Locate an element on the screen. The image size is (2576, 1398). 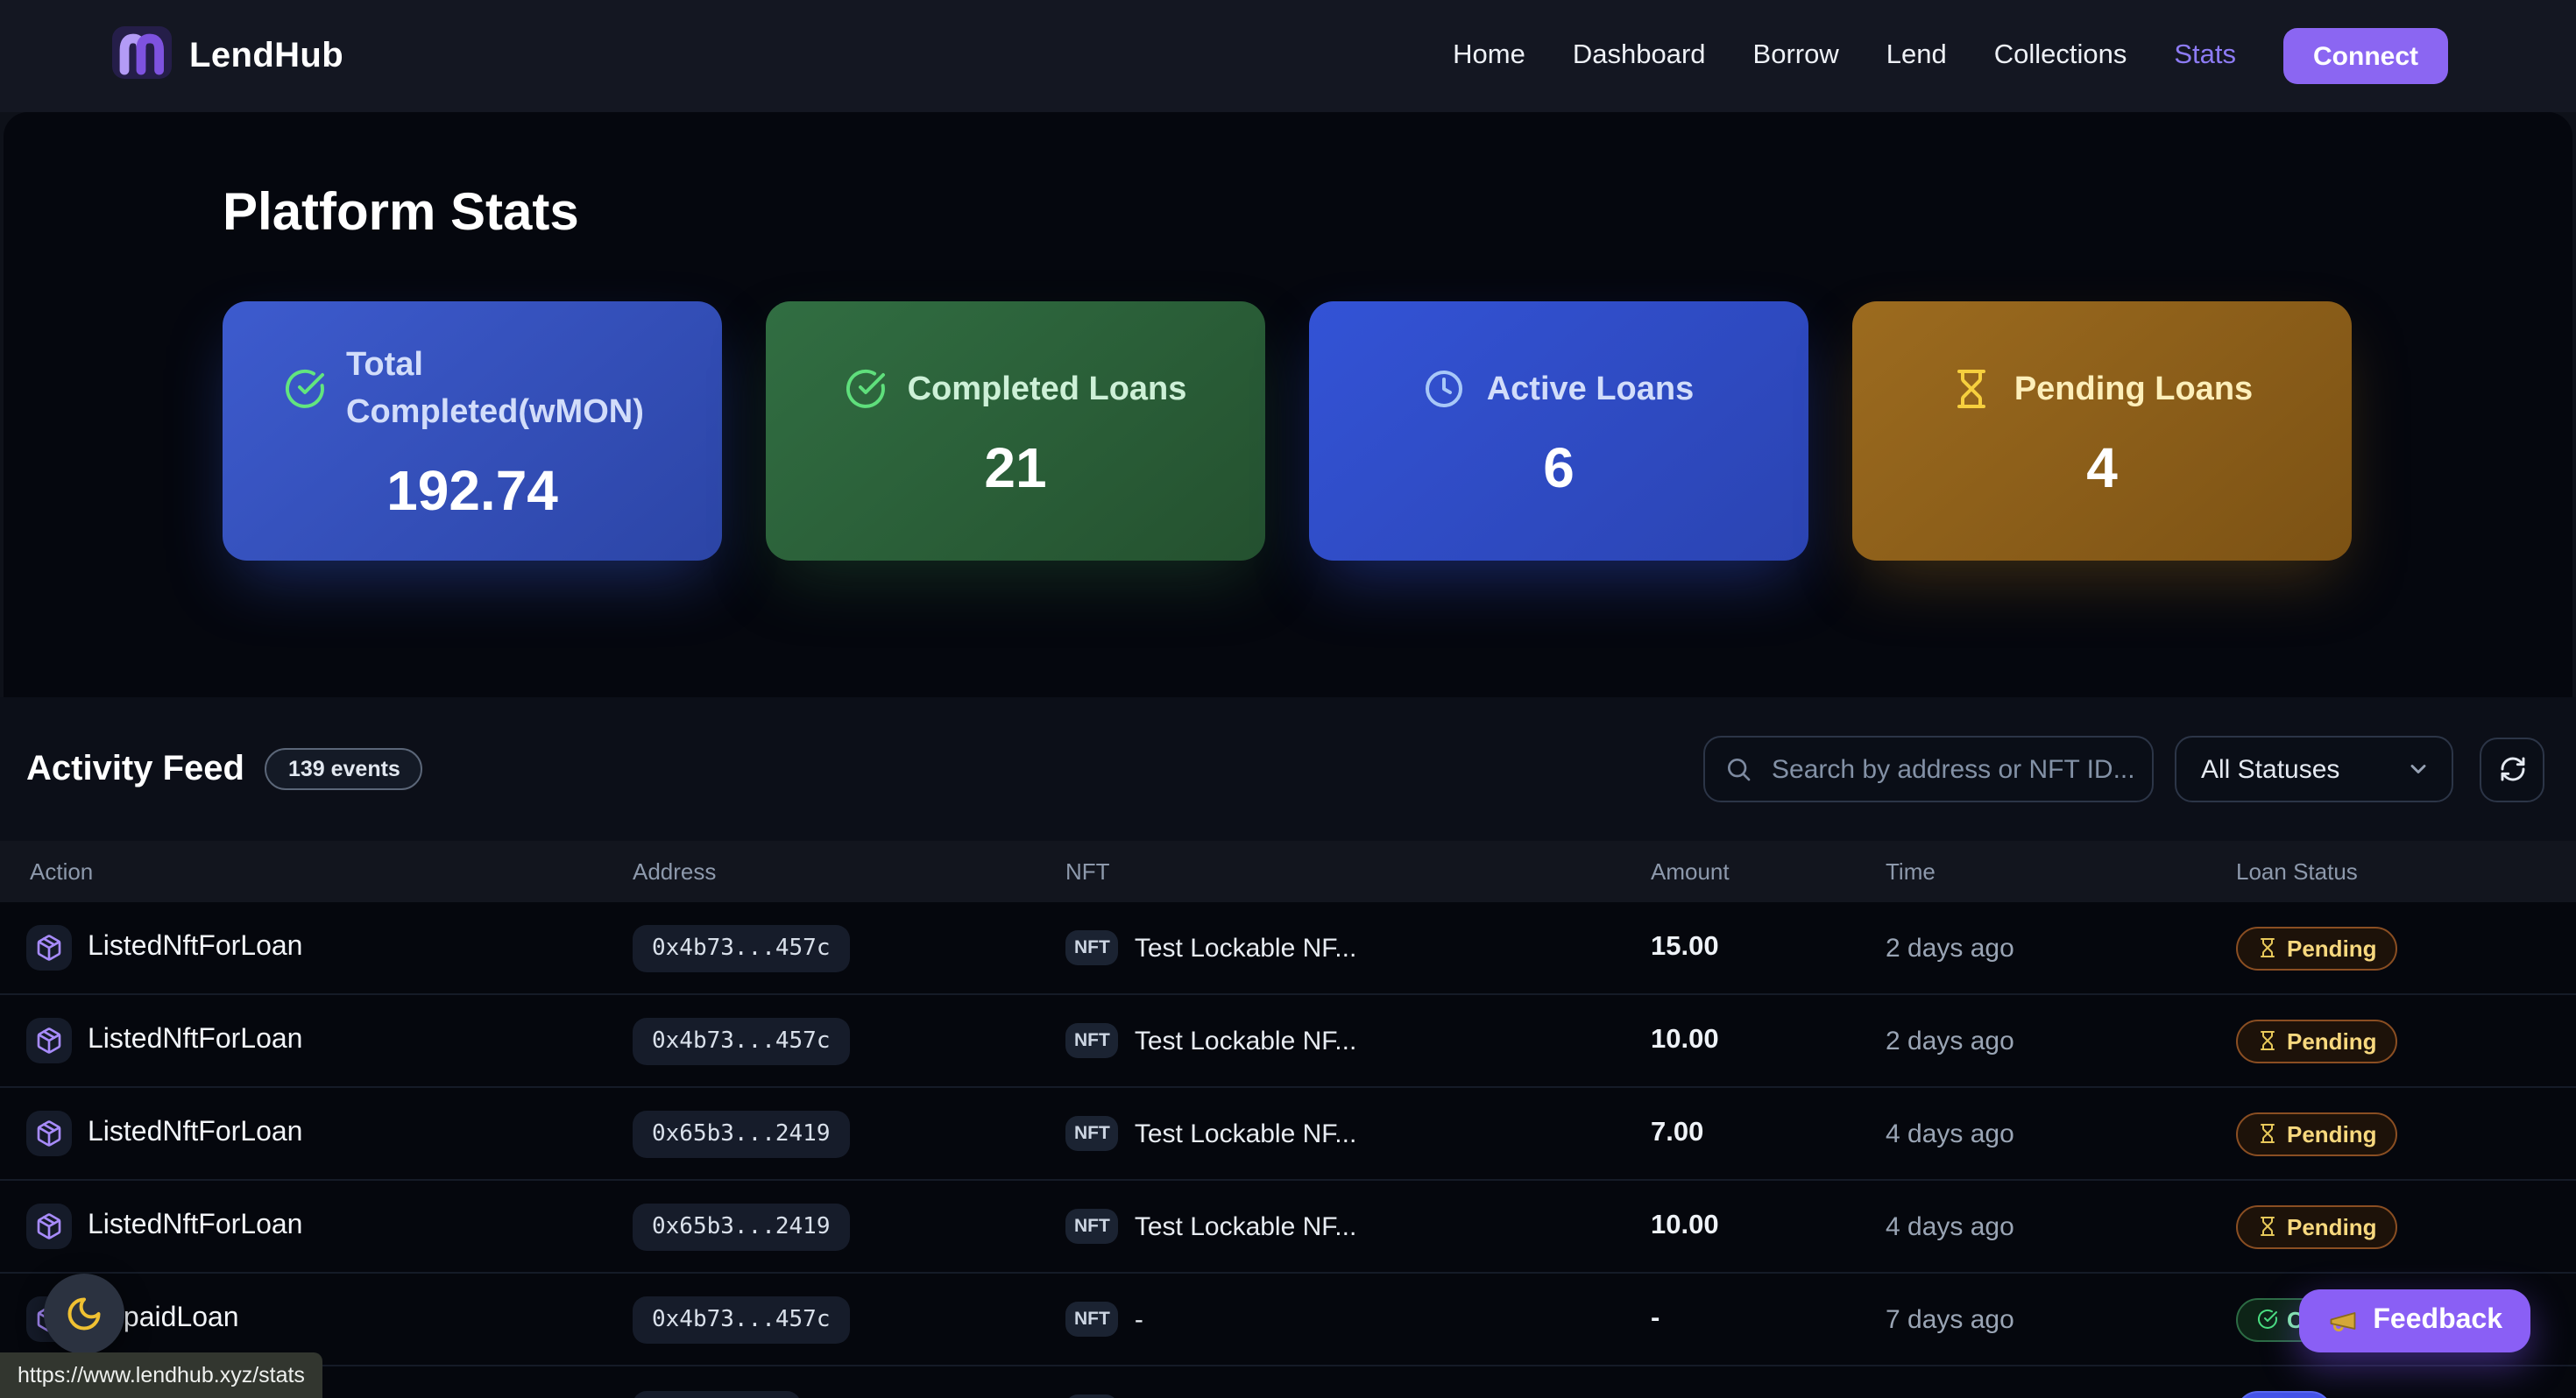
brand: LendHub is located at coordinates (227, 56).